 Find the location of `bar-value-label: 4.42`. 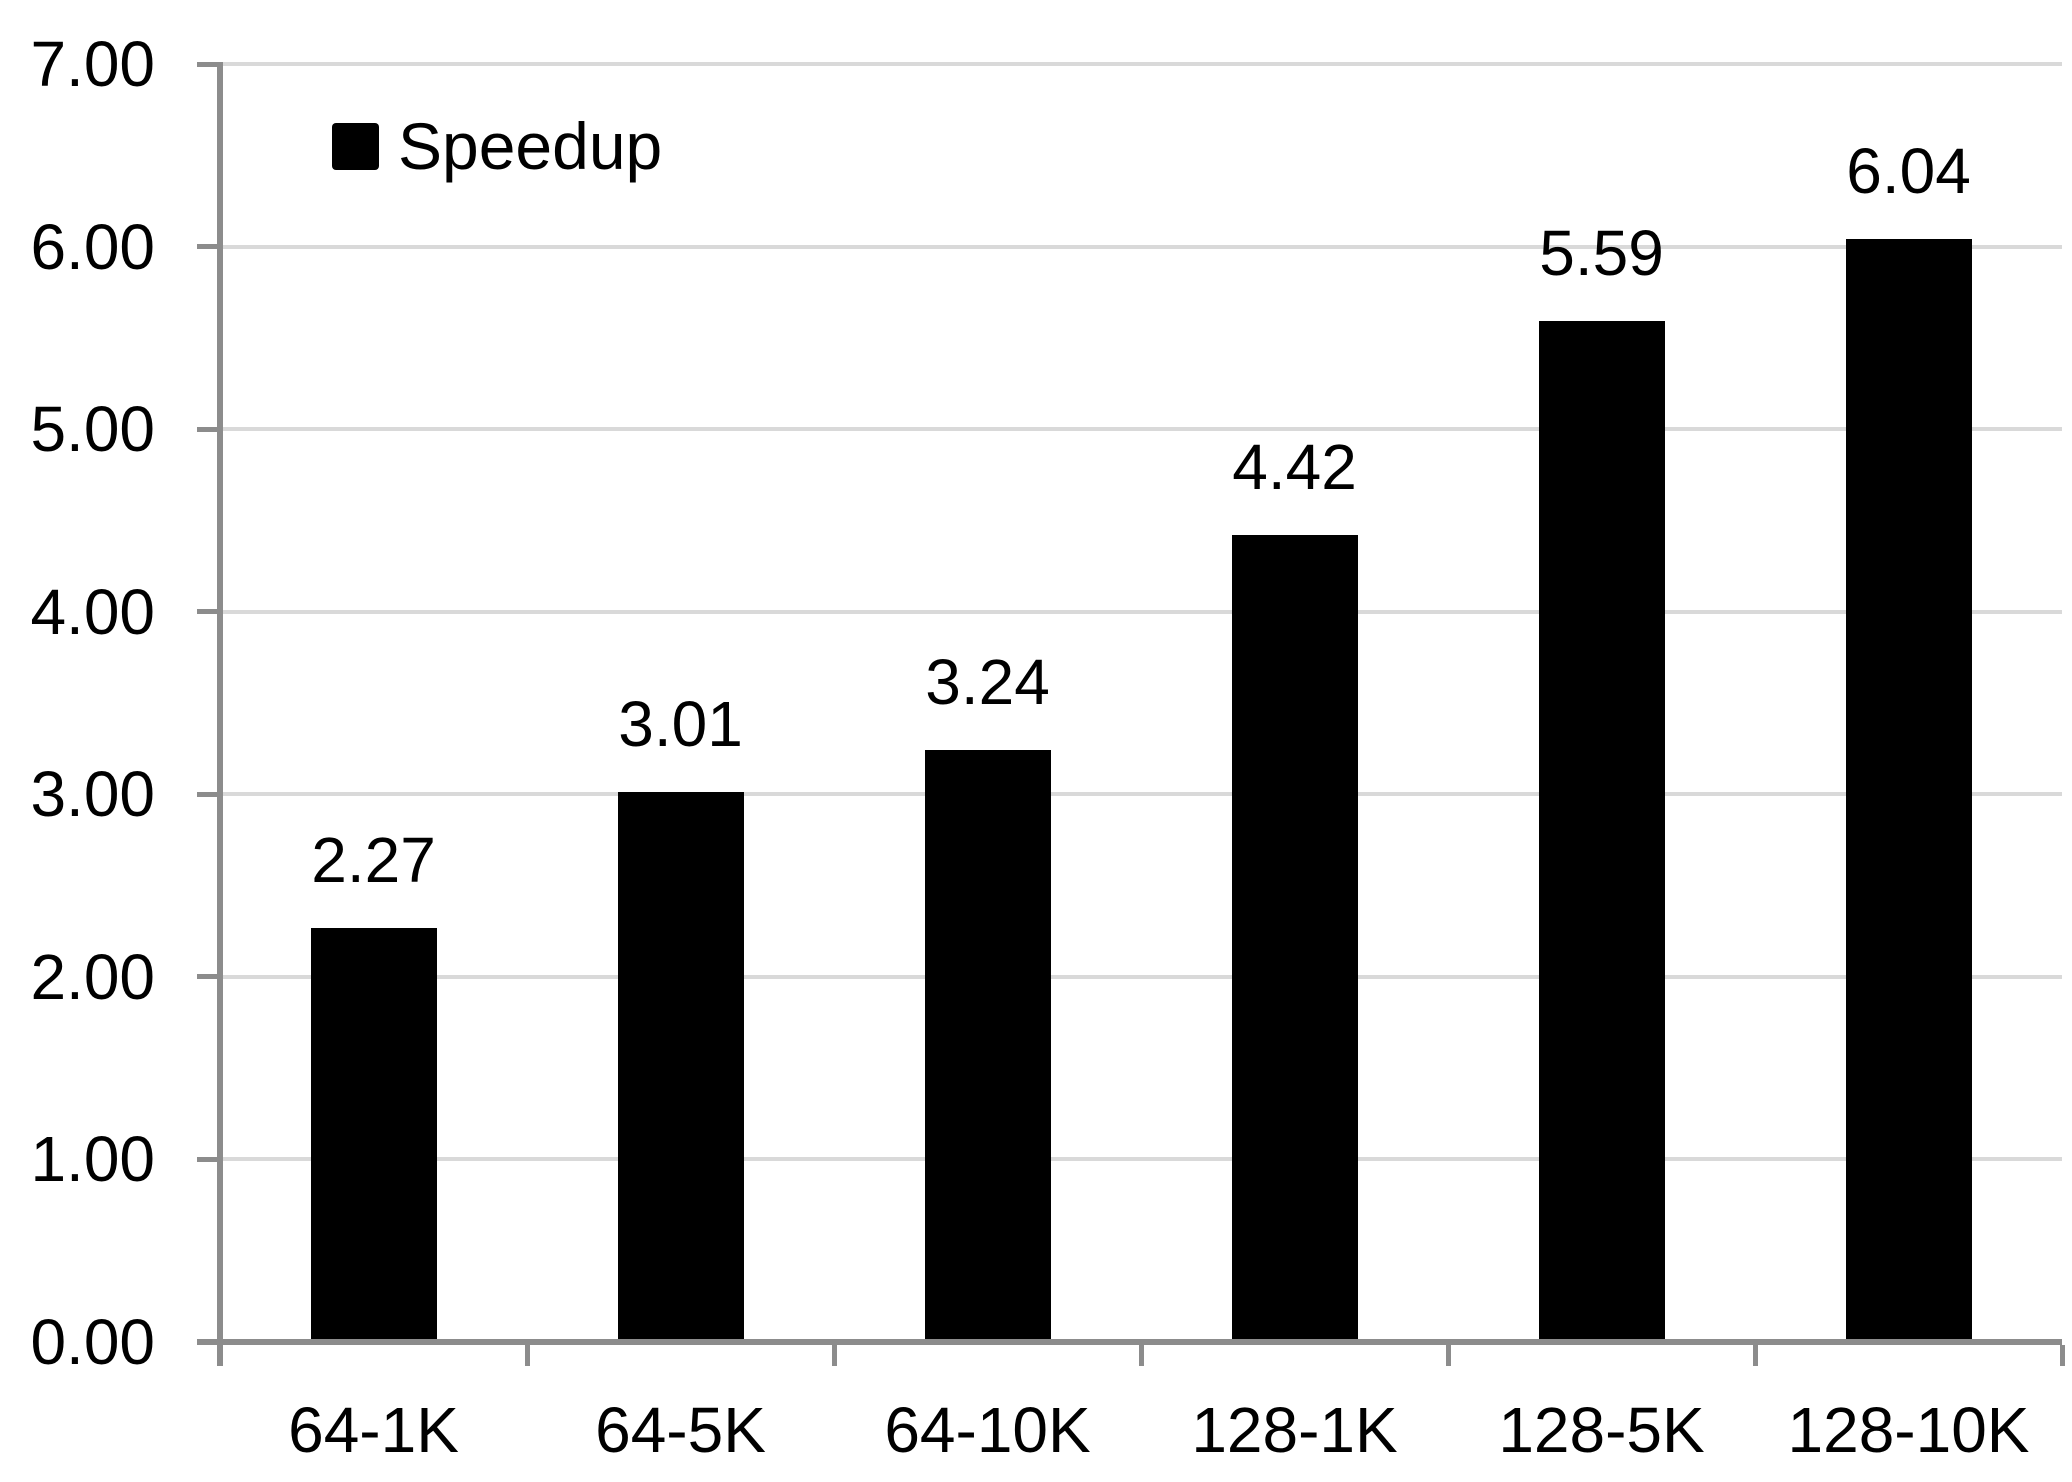

bar-value-label: 4.42 is located at coordinates (1294, 467).